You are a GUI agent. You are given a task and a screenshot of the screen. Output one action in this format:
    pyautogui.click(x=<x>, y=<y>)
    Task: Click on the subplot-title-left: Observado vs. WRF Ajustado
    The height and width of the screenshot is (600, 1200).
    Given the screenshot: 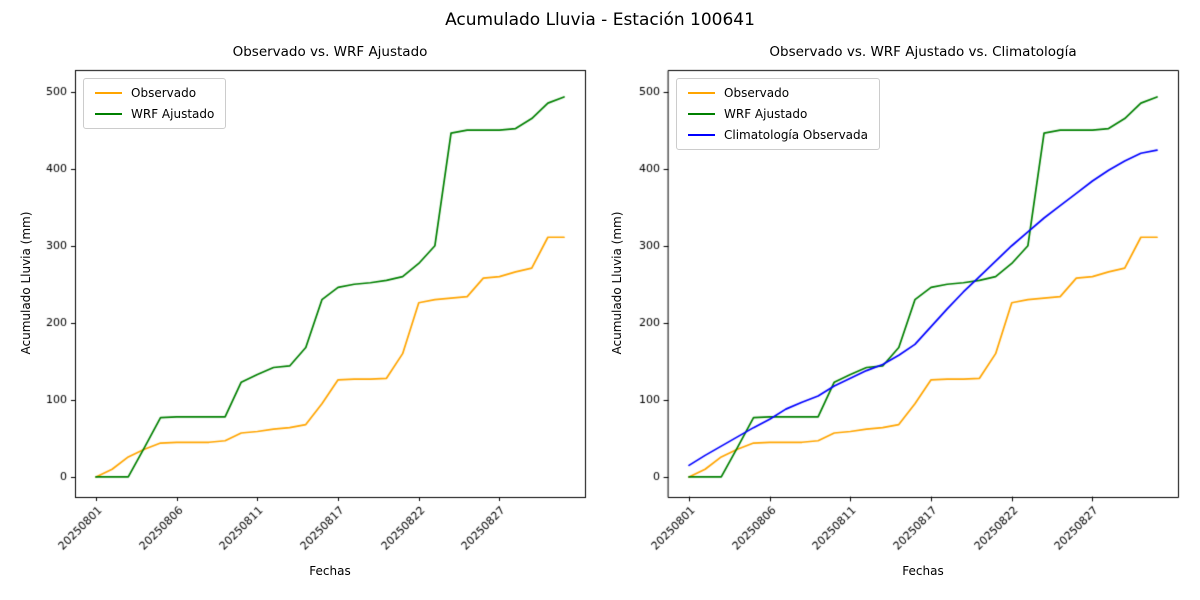 What is the action you would take?
    pyautogui.click(x=330, y=52)
    